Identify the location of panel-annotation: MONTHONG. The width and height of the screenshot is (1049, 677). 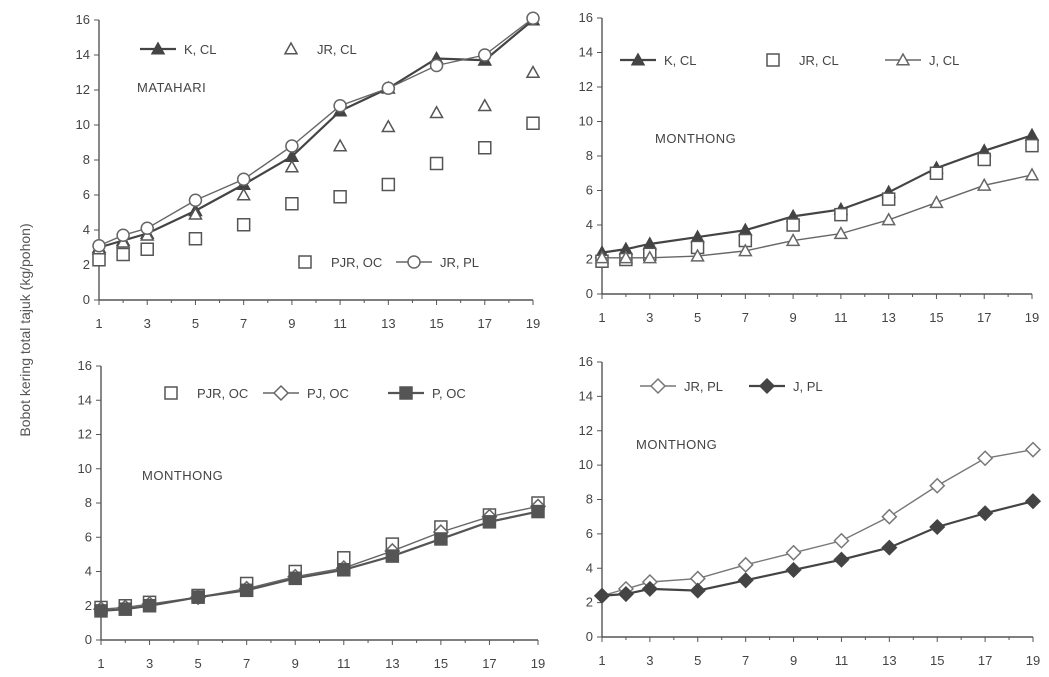
(182, 475).